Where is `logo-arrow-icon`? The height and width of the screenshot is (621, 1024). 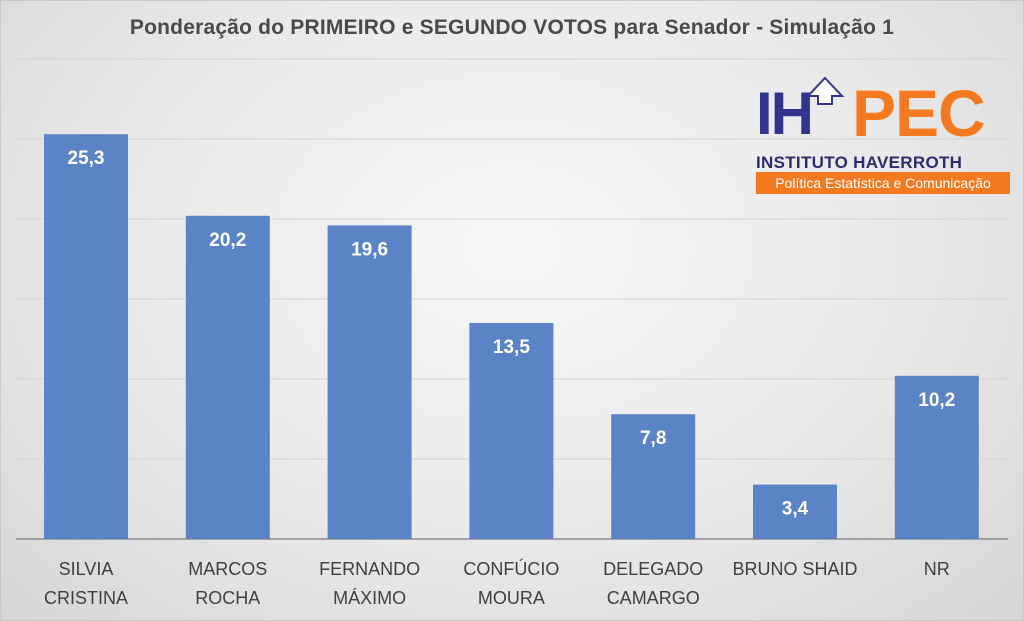 logo-arrow-icon is located at coordinates (825, 90).